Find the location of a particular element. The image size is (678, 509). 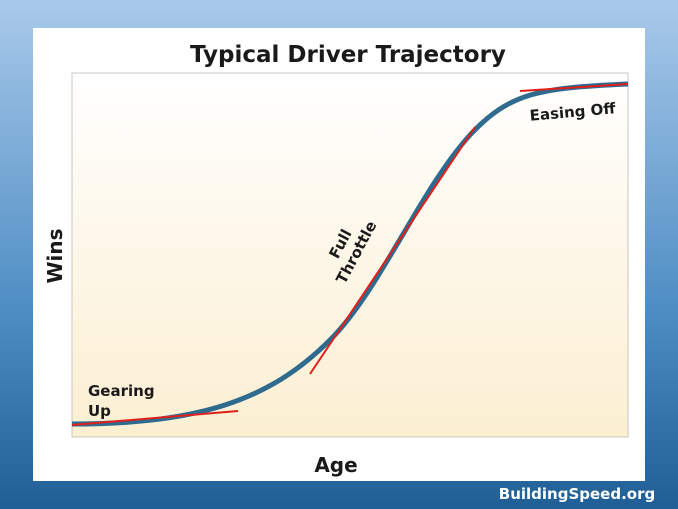

x-axis-label: Age is located at coordinates (335, 465).